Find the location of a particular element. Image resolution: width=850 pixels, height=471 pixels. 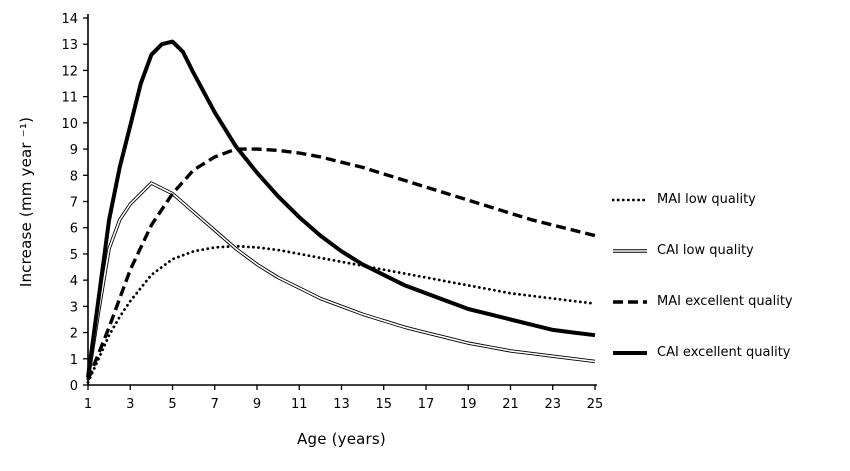

x-tick-label: 7 is located at coordinates (215, 404).